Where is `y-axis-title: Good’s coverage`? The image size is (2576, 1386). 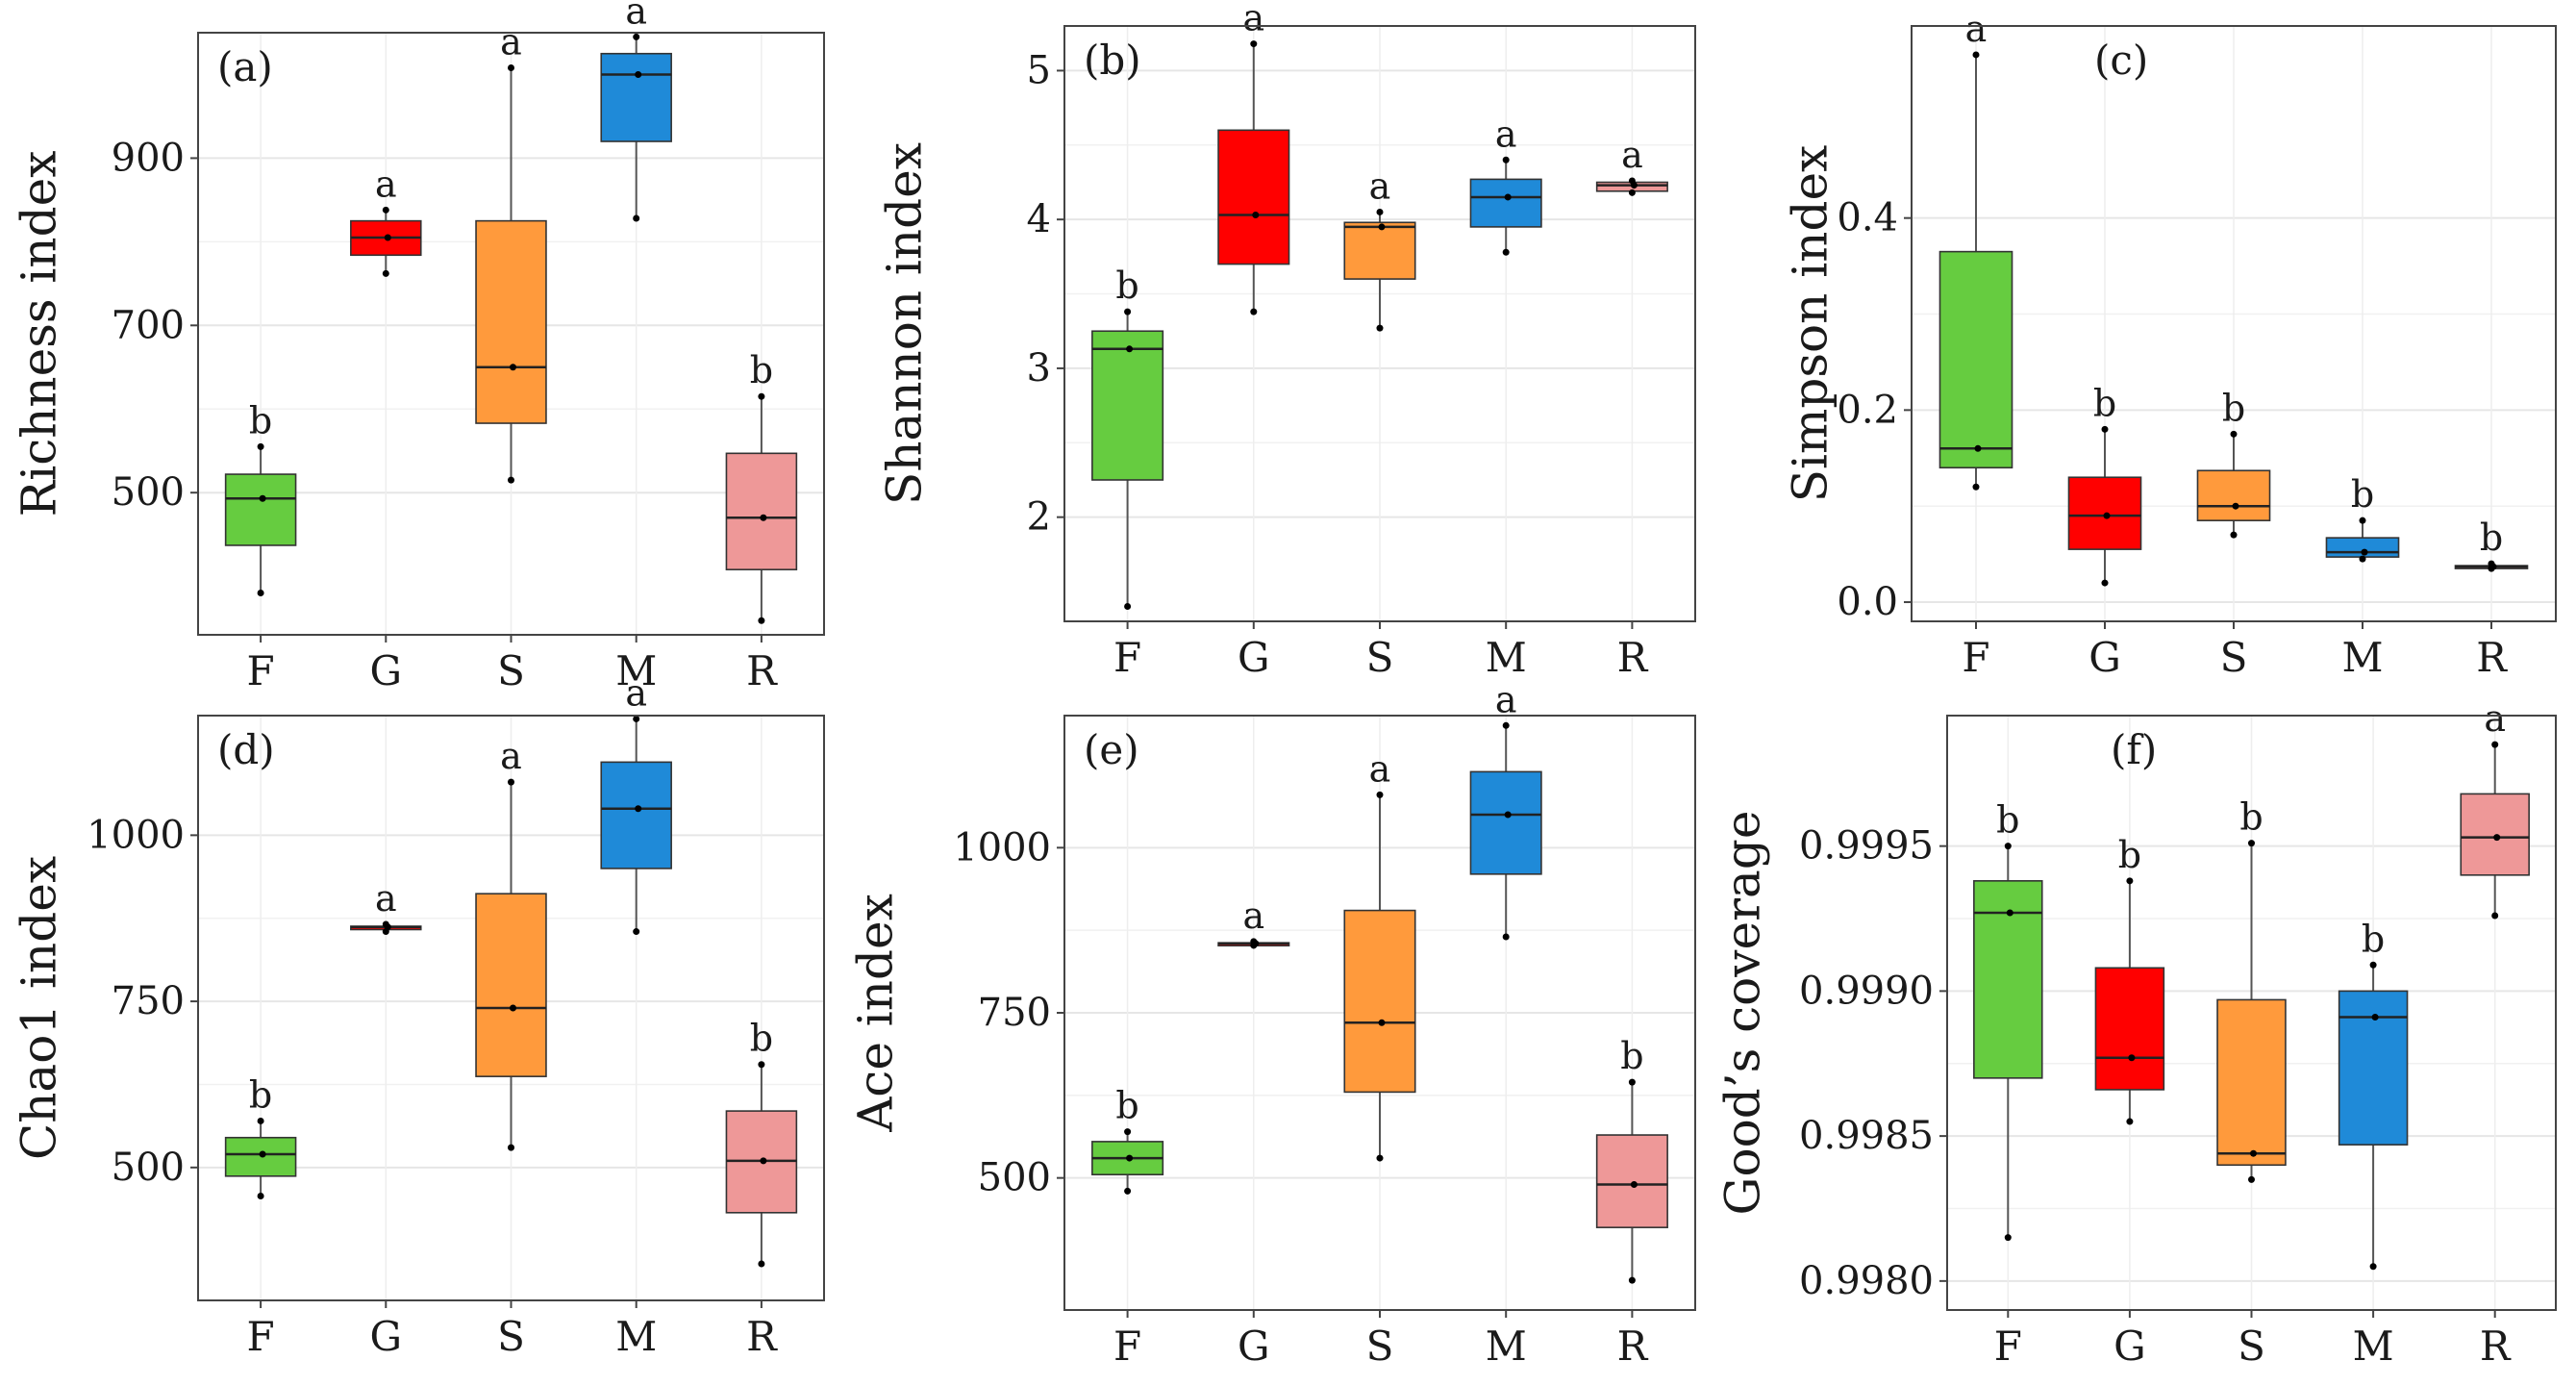 y-axis-title: Good’s coverage is located at coordinates (1743, 1014).